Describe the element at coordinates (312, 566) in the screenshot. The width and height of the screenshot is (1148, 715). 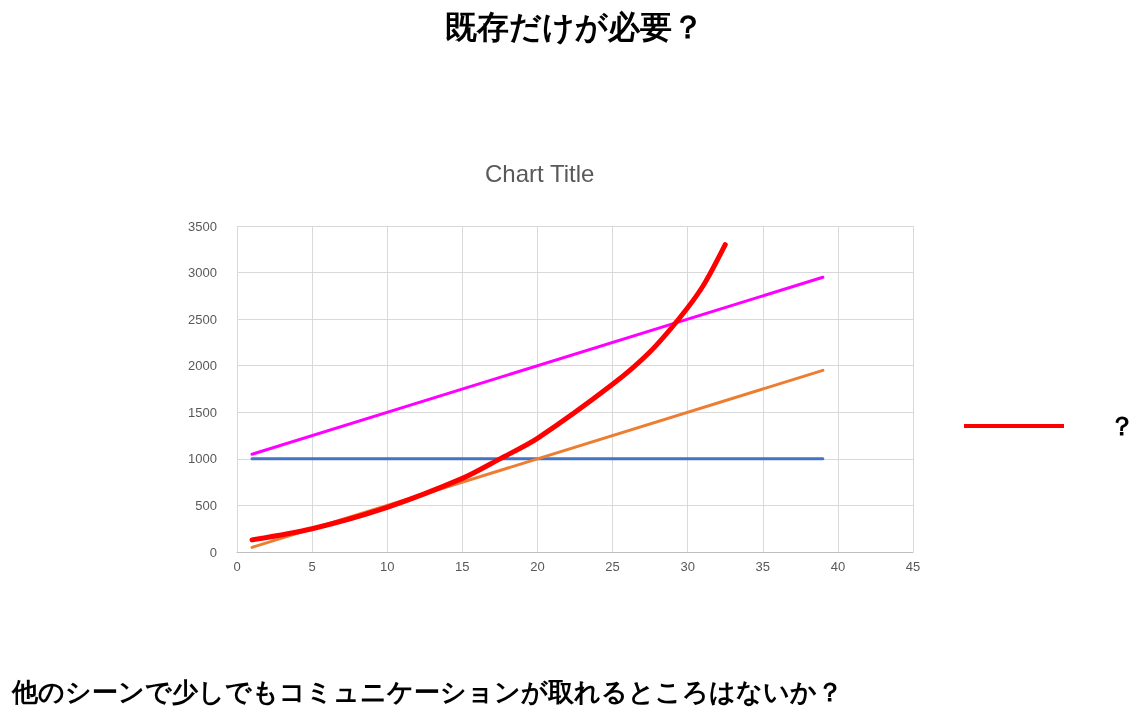
I see `x-tick-label: 5` at that location.